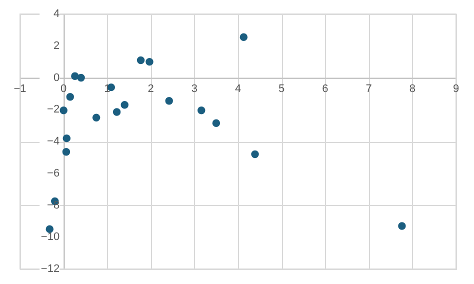 The image size is (474, 284). I want to click on x-tick-label: 5, so click(281, 88).